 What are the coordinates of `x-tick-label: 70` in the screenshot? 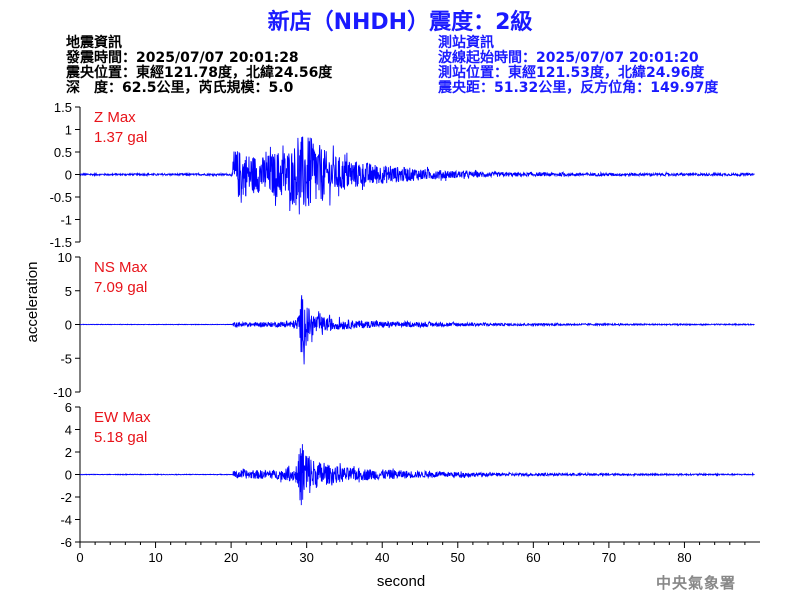 It's located at (609, 557).